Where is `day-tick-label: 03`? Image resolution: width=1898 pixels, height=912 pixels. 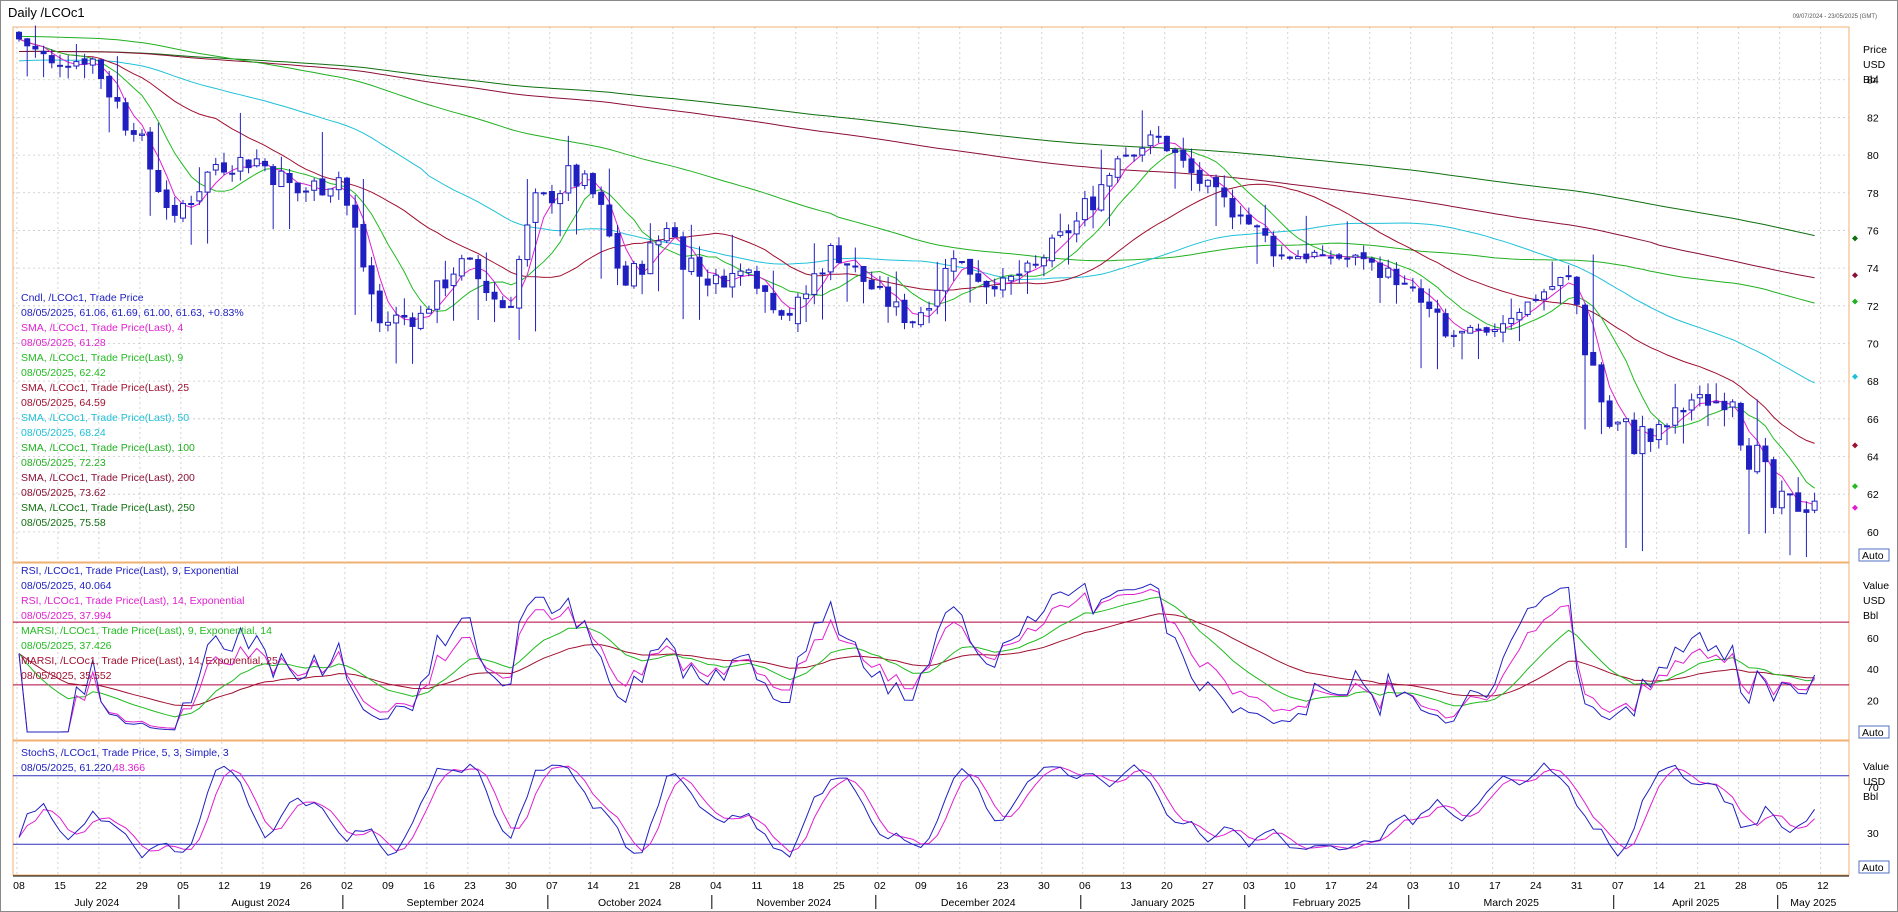
day-tick-label: 03 is located at coordinates (1249, 886).